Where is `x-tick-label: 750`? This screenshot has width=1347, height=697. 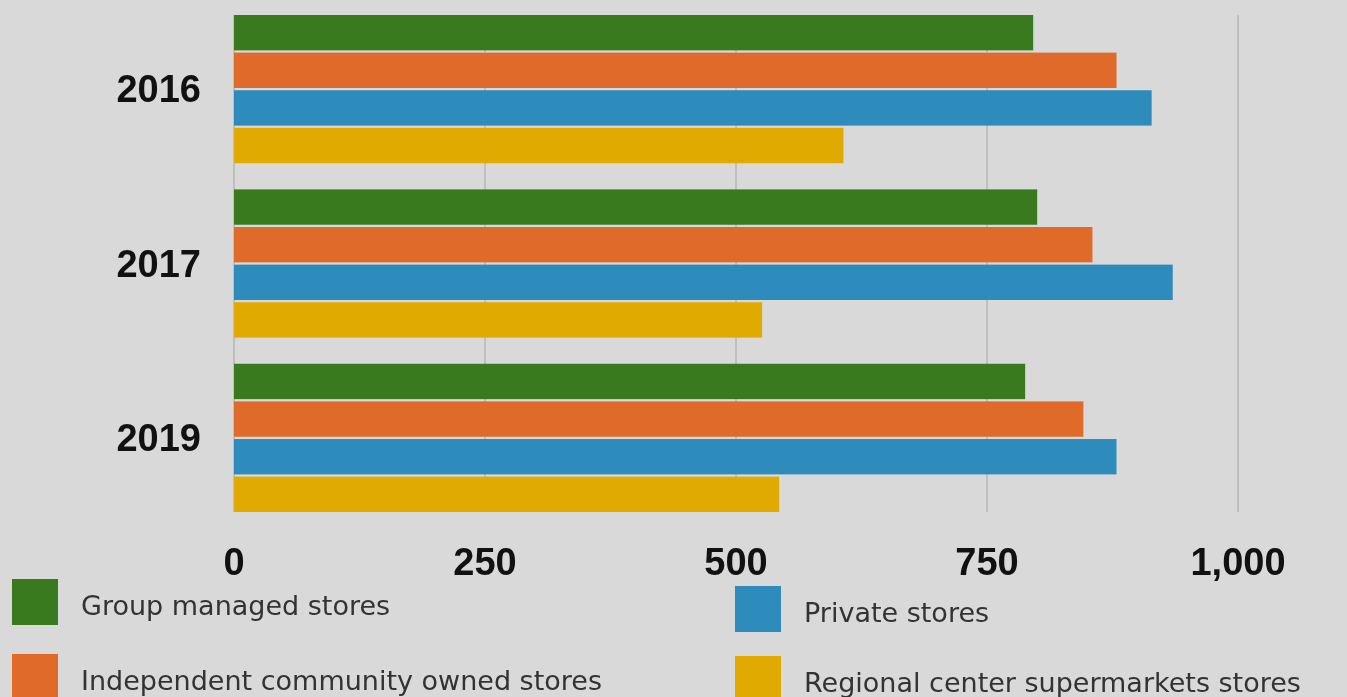 x-tick-label: 750 is located at coordinates (987, 562).